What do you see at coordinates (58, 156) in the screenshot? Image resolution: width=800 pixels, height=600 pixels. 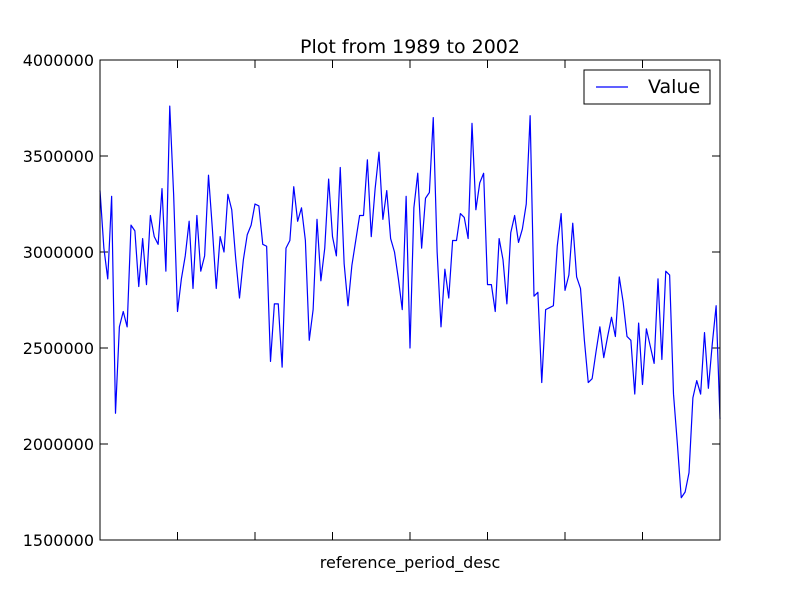 I see `y-tick-label: 3500000` at bounding box center [58, 156].